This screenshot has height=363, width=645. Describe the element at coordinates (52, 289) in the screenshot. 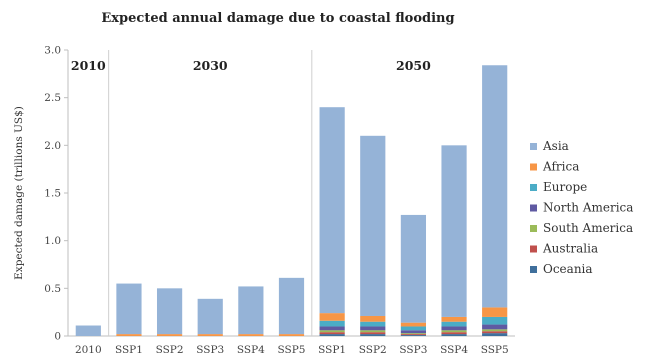

I see `y-tick-label: 0.5` at that location.